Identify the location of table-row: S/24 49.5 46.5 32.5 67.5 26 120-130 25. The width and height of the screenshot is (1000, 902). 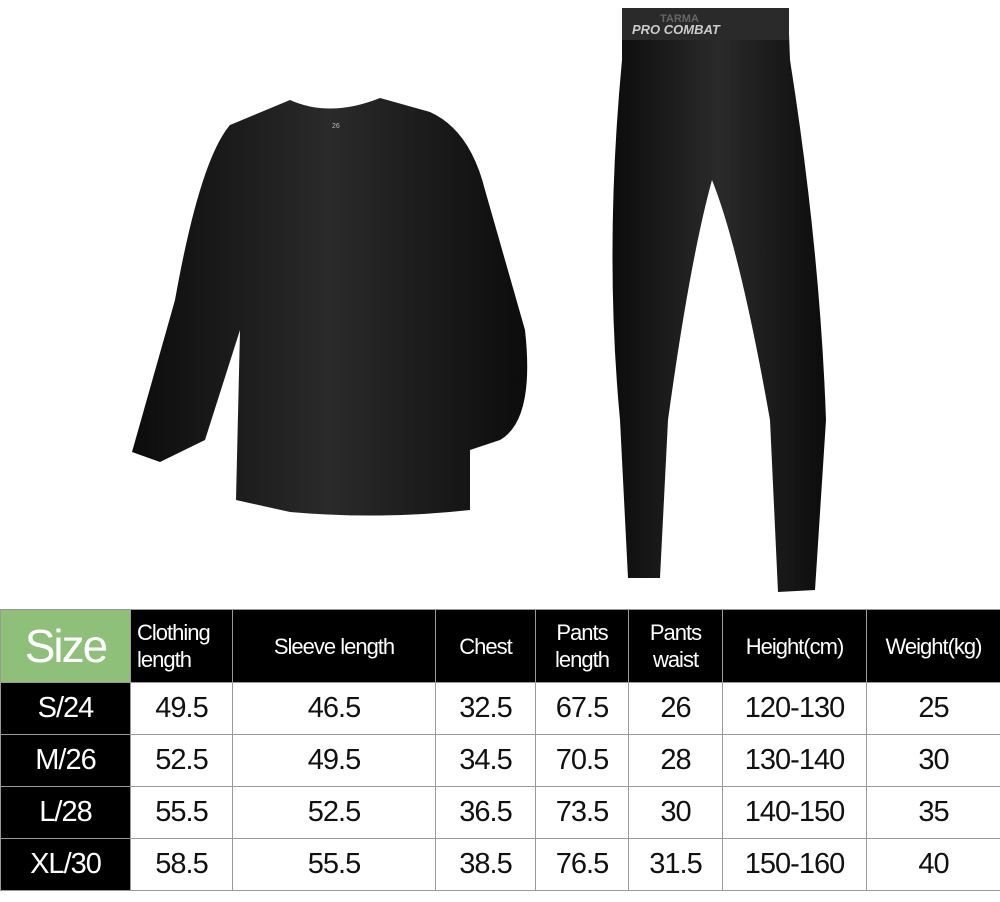
(500, 708).